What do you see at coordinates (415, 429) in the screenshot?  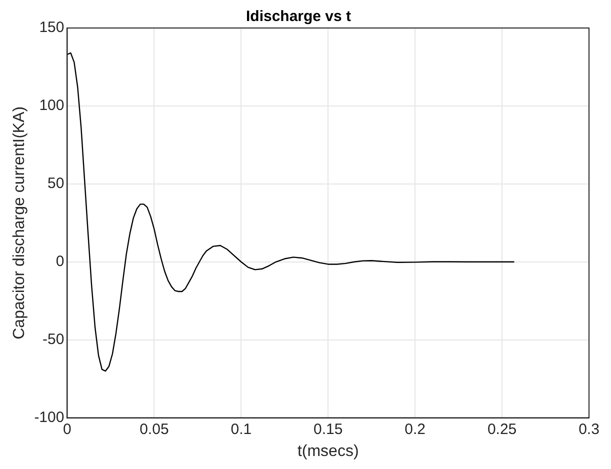 I see `x-tick-label: 0.2` at bounding box center [415, 429].